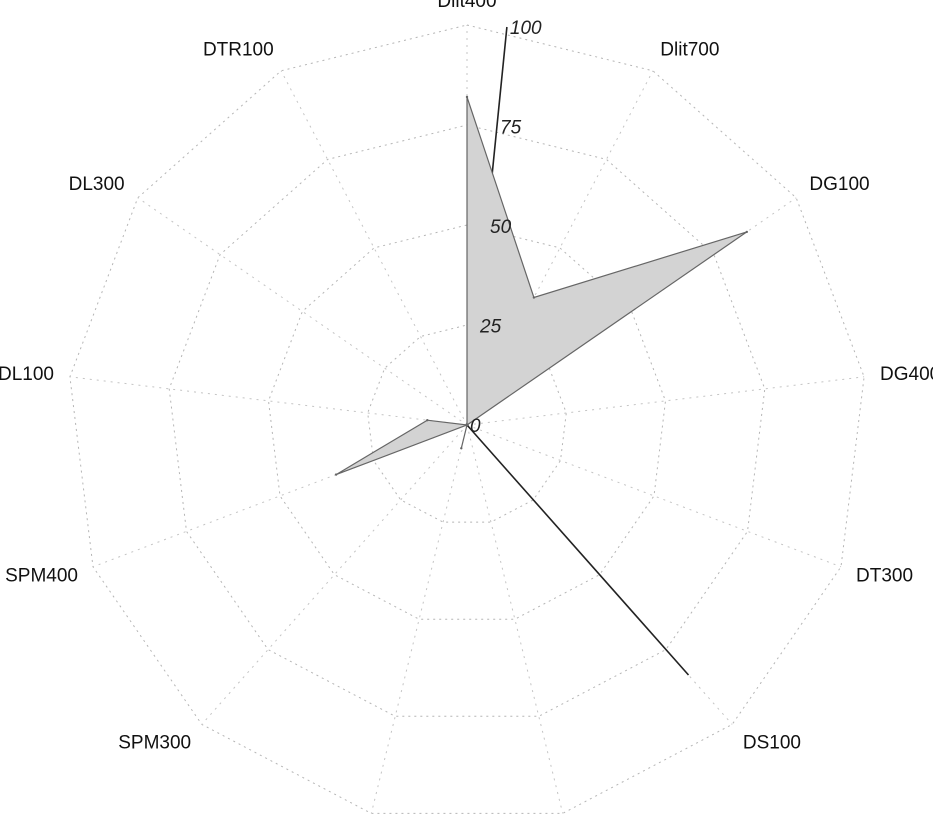 The image size is (933, 827). I want to click on tick-label-100: 100, so click(526, 28).